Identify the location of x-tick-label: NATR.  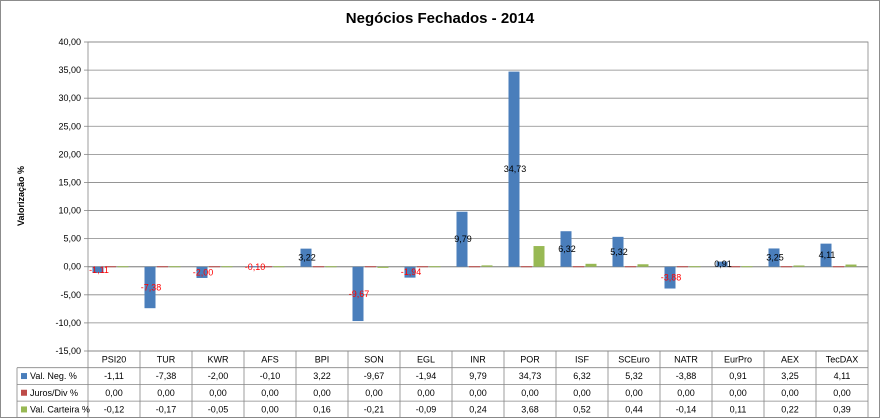
(686, 359).